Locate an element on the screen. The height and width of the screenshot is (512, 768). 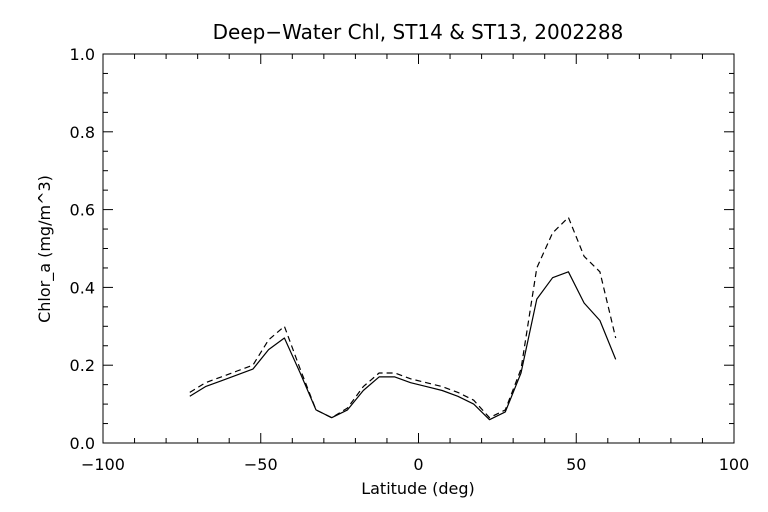
x-axis-label: Latitude (deg) is located at coordinates (418, 488).